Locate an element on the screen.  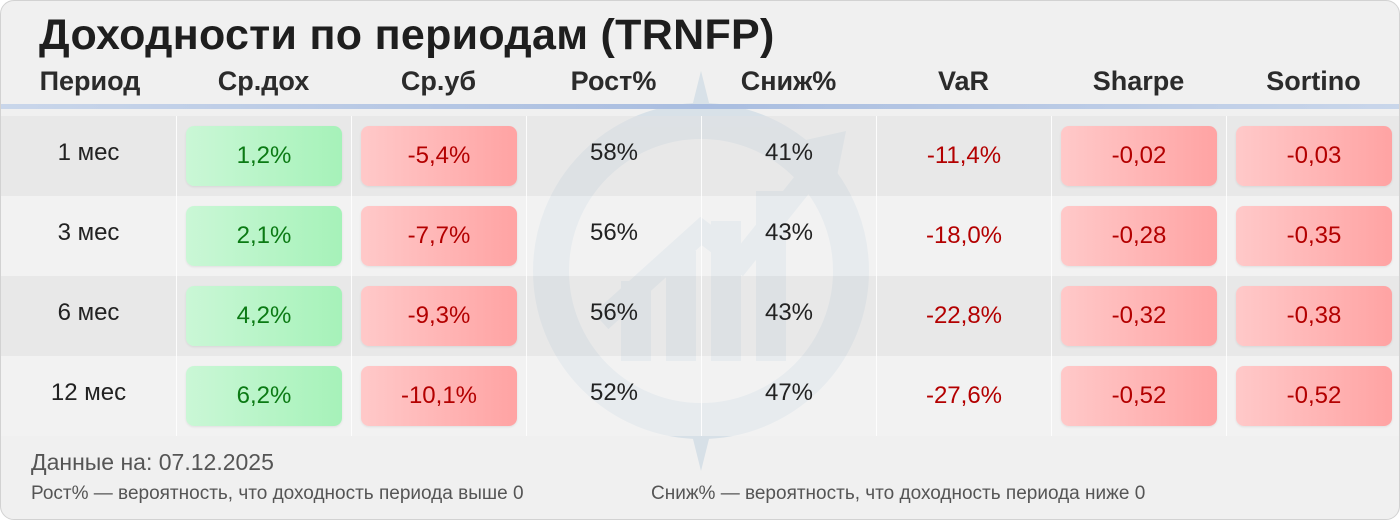
sortino-badge: -0,35 is located at coordinates (1314, 236).